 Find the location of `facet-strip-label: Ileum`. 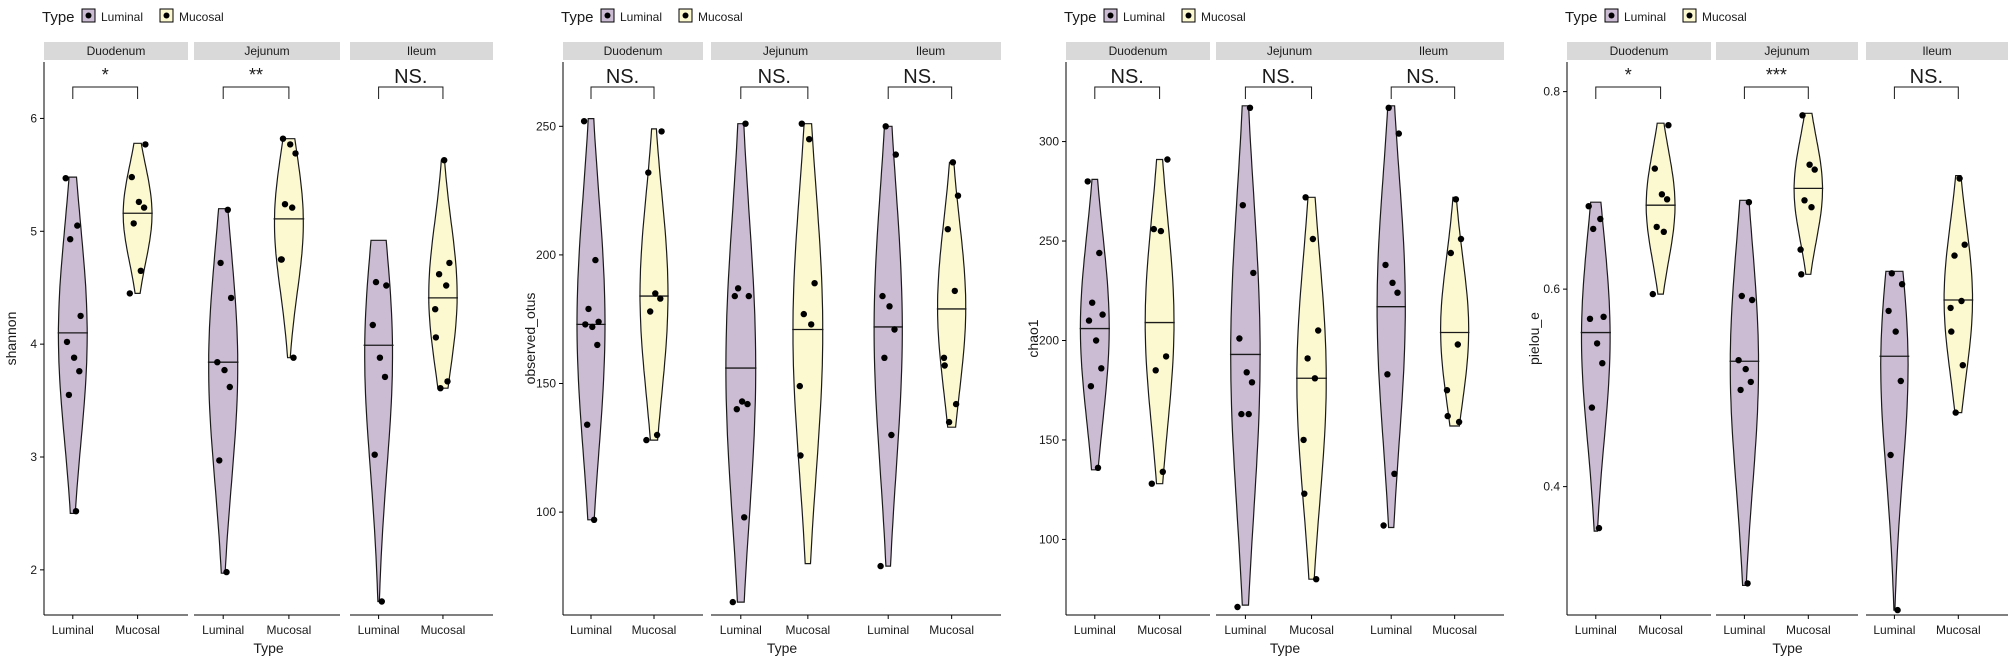

facet-strip-label: Ileum is located at coordinates (421, 51).